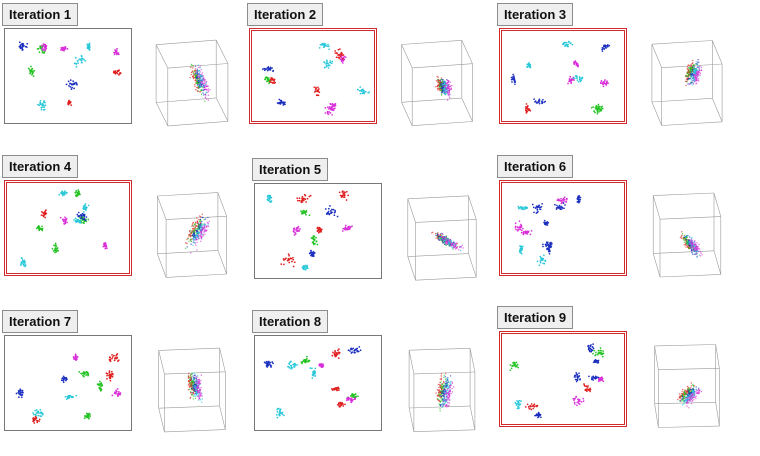 The width and height of the screenshot is (760, 456). Describe the element at coordinates (68, 76) in the screenshot. I see `iteration-1-scatter` at that location.